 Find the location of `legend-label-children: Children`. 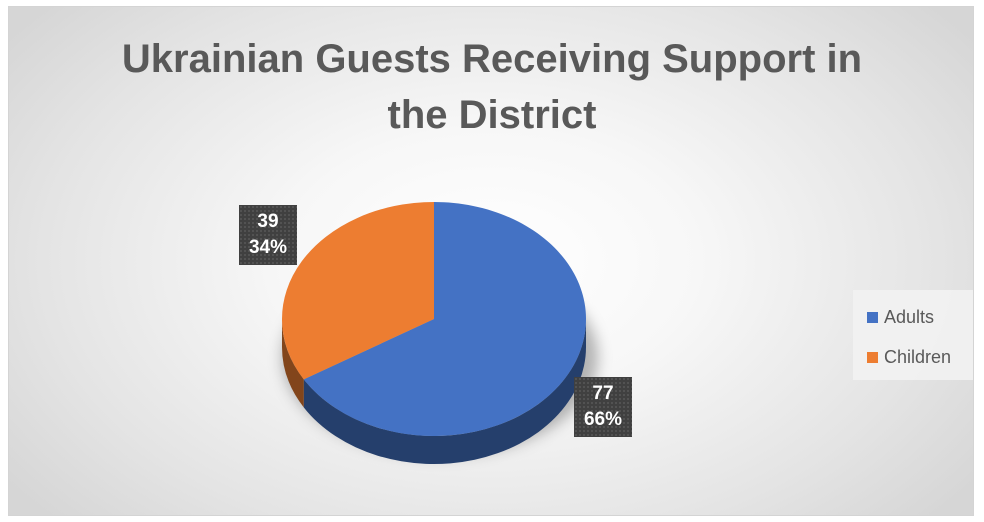

legend-label-children: Children is located at coordinates (918, 356).